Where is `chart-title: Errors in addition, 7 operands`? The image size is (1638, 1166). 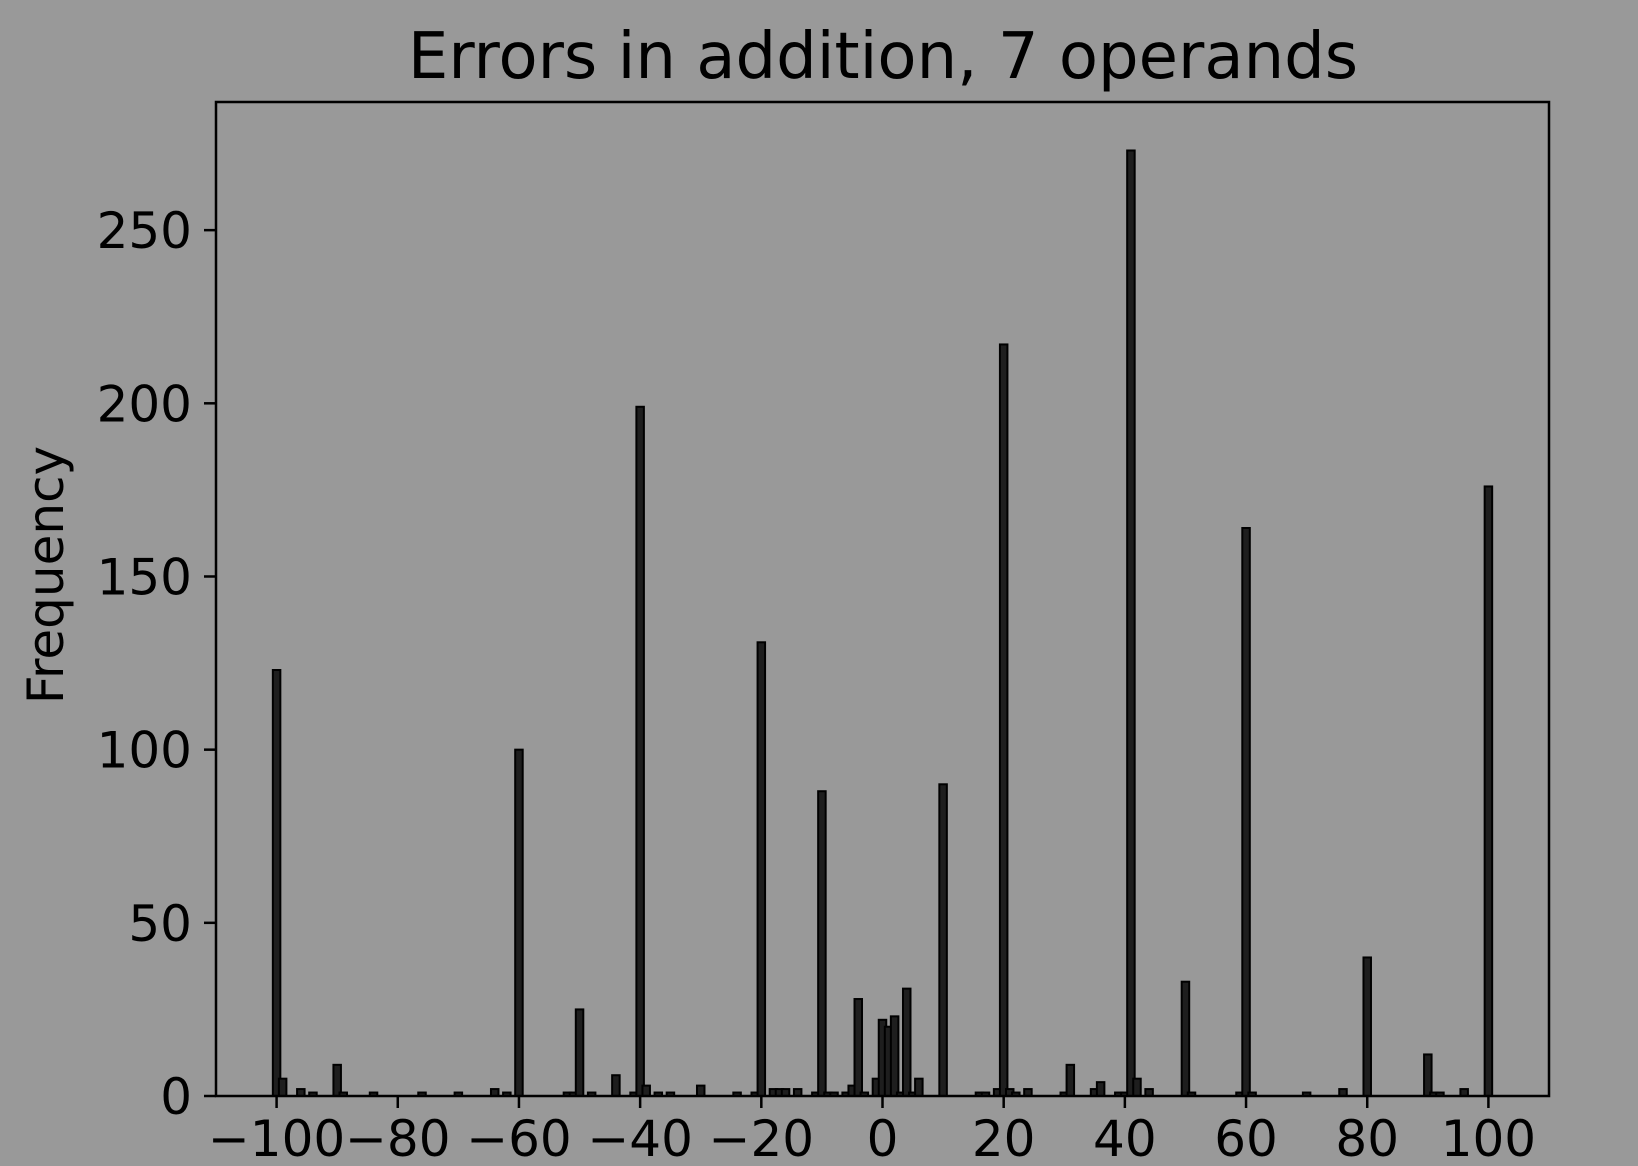
chart-title: Errors in addition, 7 operands is located at coordinates (883, 57).